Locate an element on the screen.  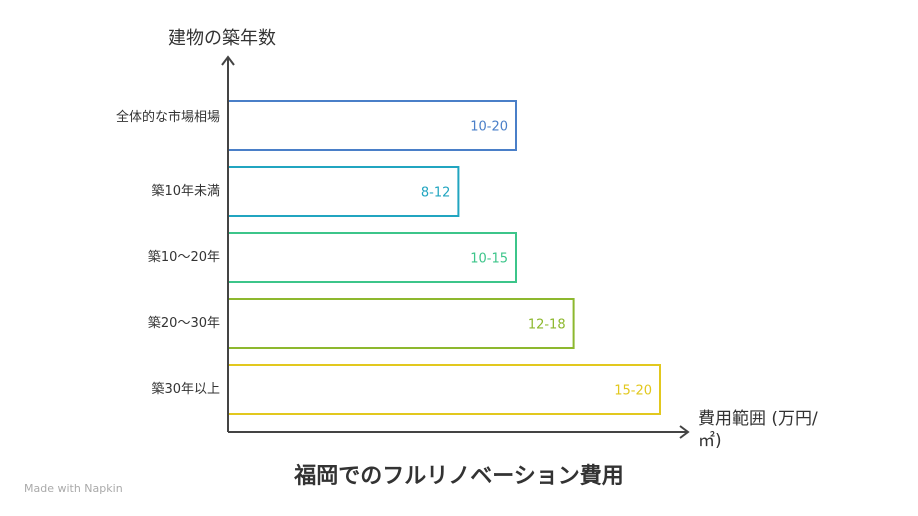
x-axis is located at coordinates (459, 432).